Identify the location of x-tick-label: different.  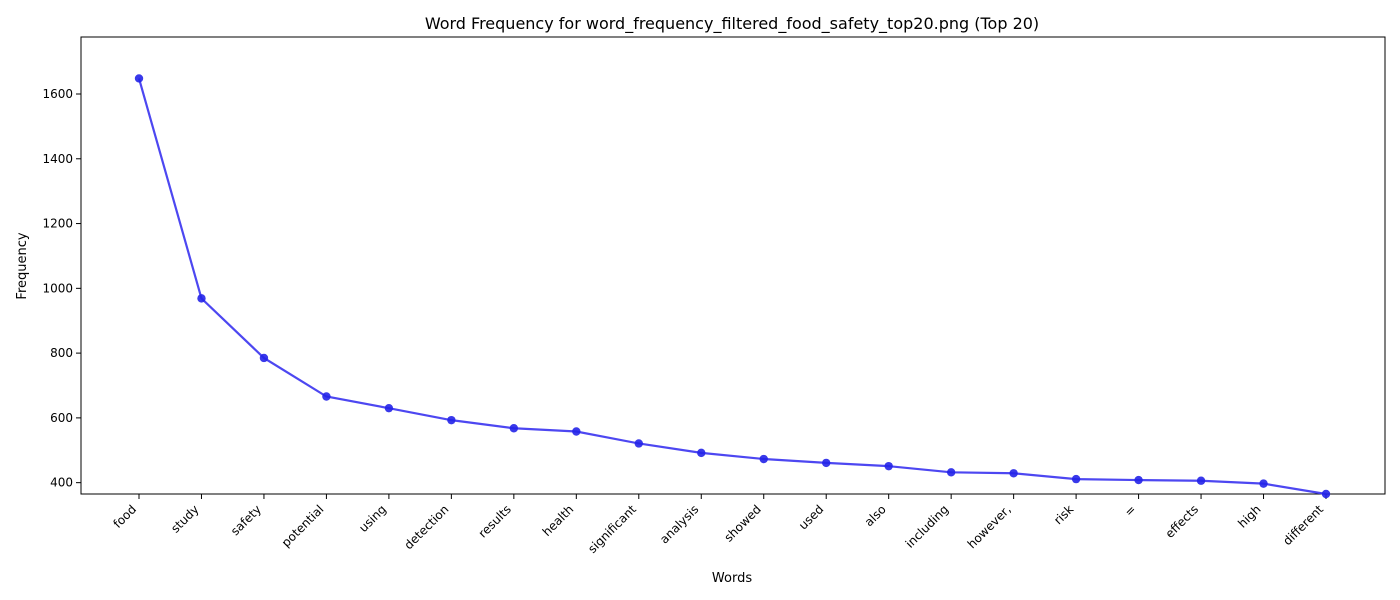
(1303, 525).